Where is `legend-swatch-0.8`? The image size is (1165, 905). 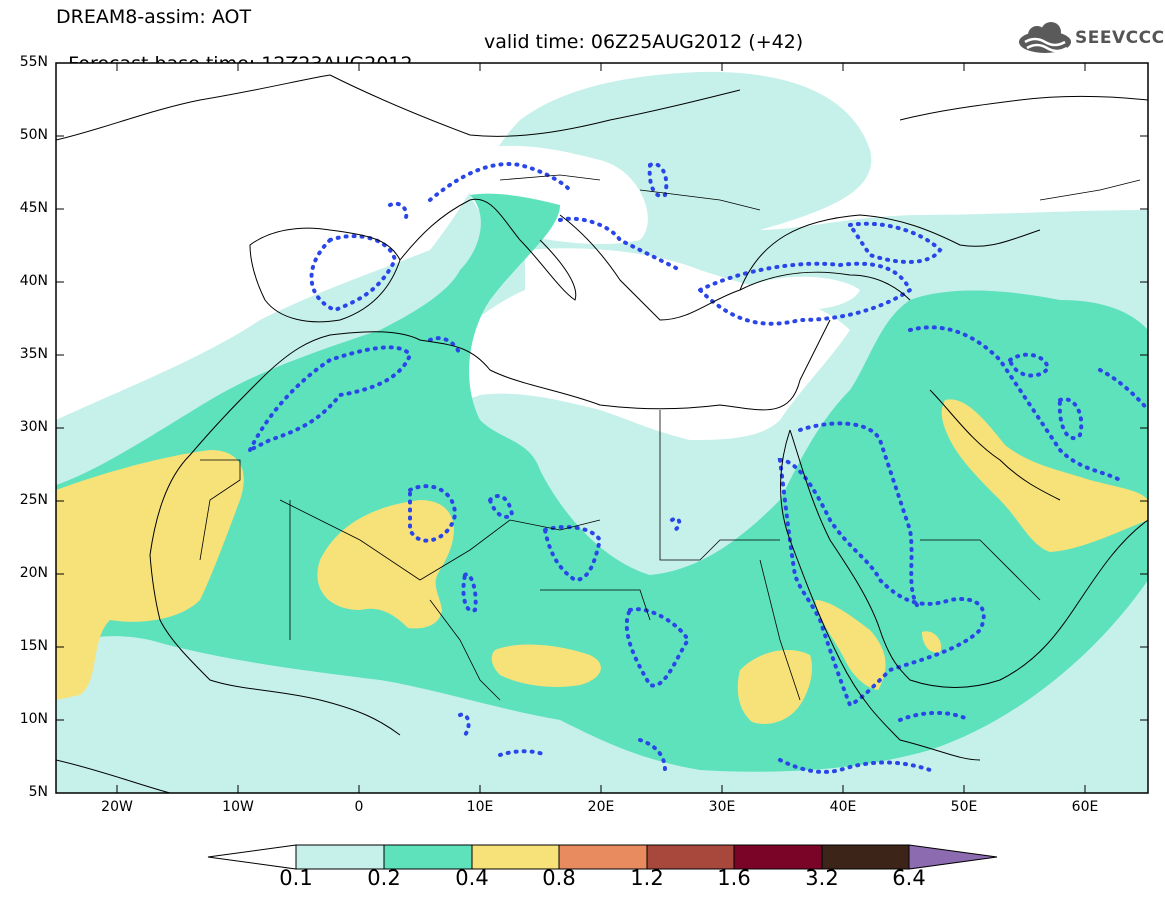
legend-swatch-0.8 is located at coordinates (603, 857).